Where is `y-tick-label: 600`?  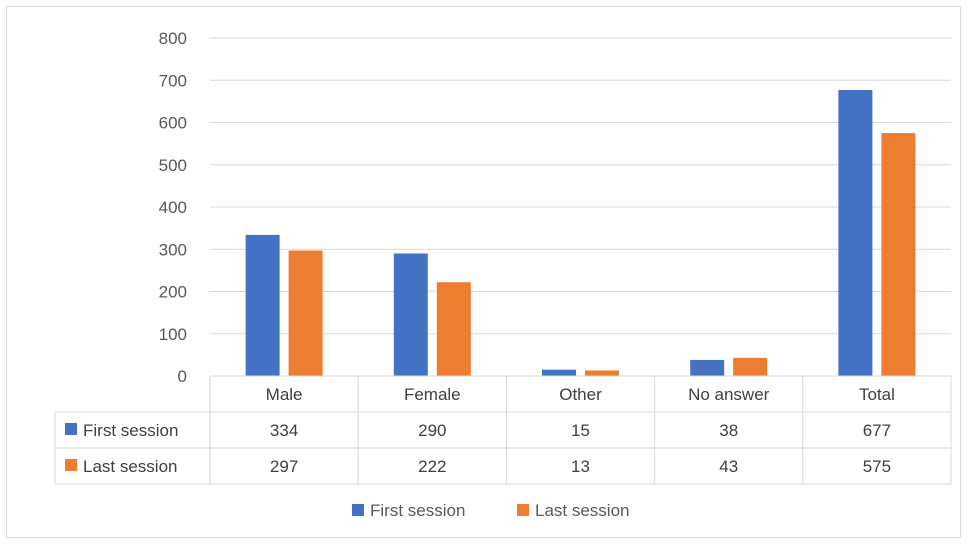 y-tick-label: 600 is located at coordinates (173, 123).